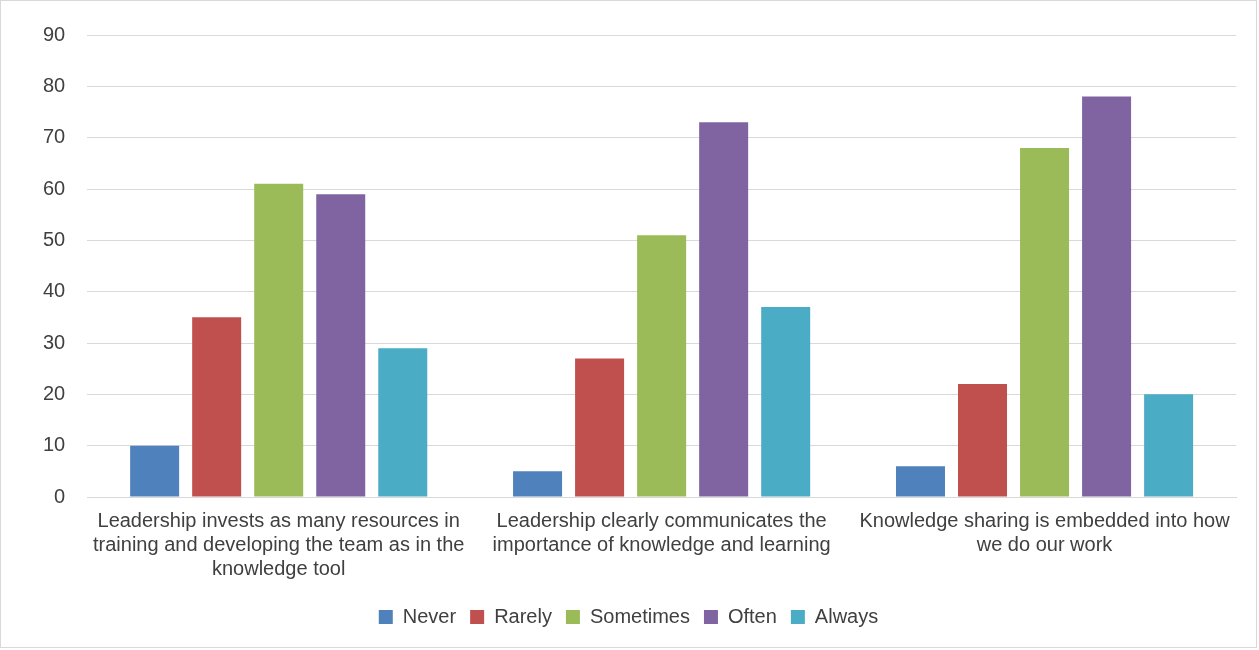  What do you see at coordinates (54, 341) in the screenshot?
I see `y-tick-label: 30` at bounding box center [54, 341].